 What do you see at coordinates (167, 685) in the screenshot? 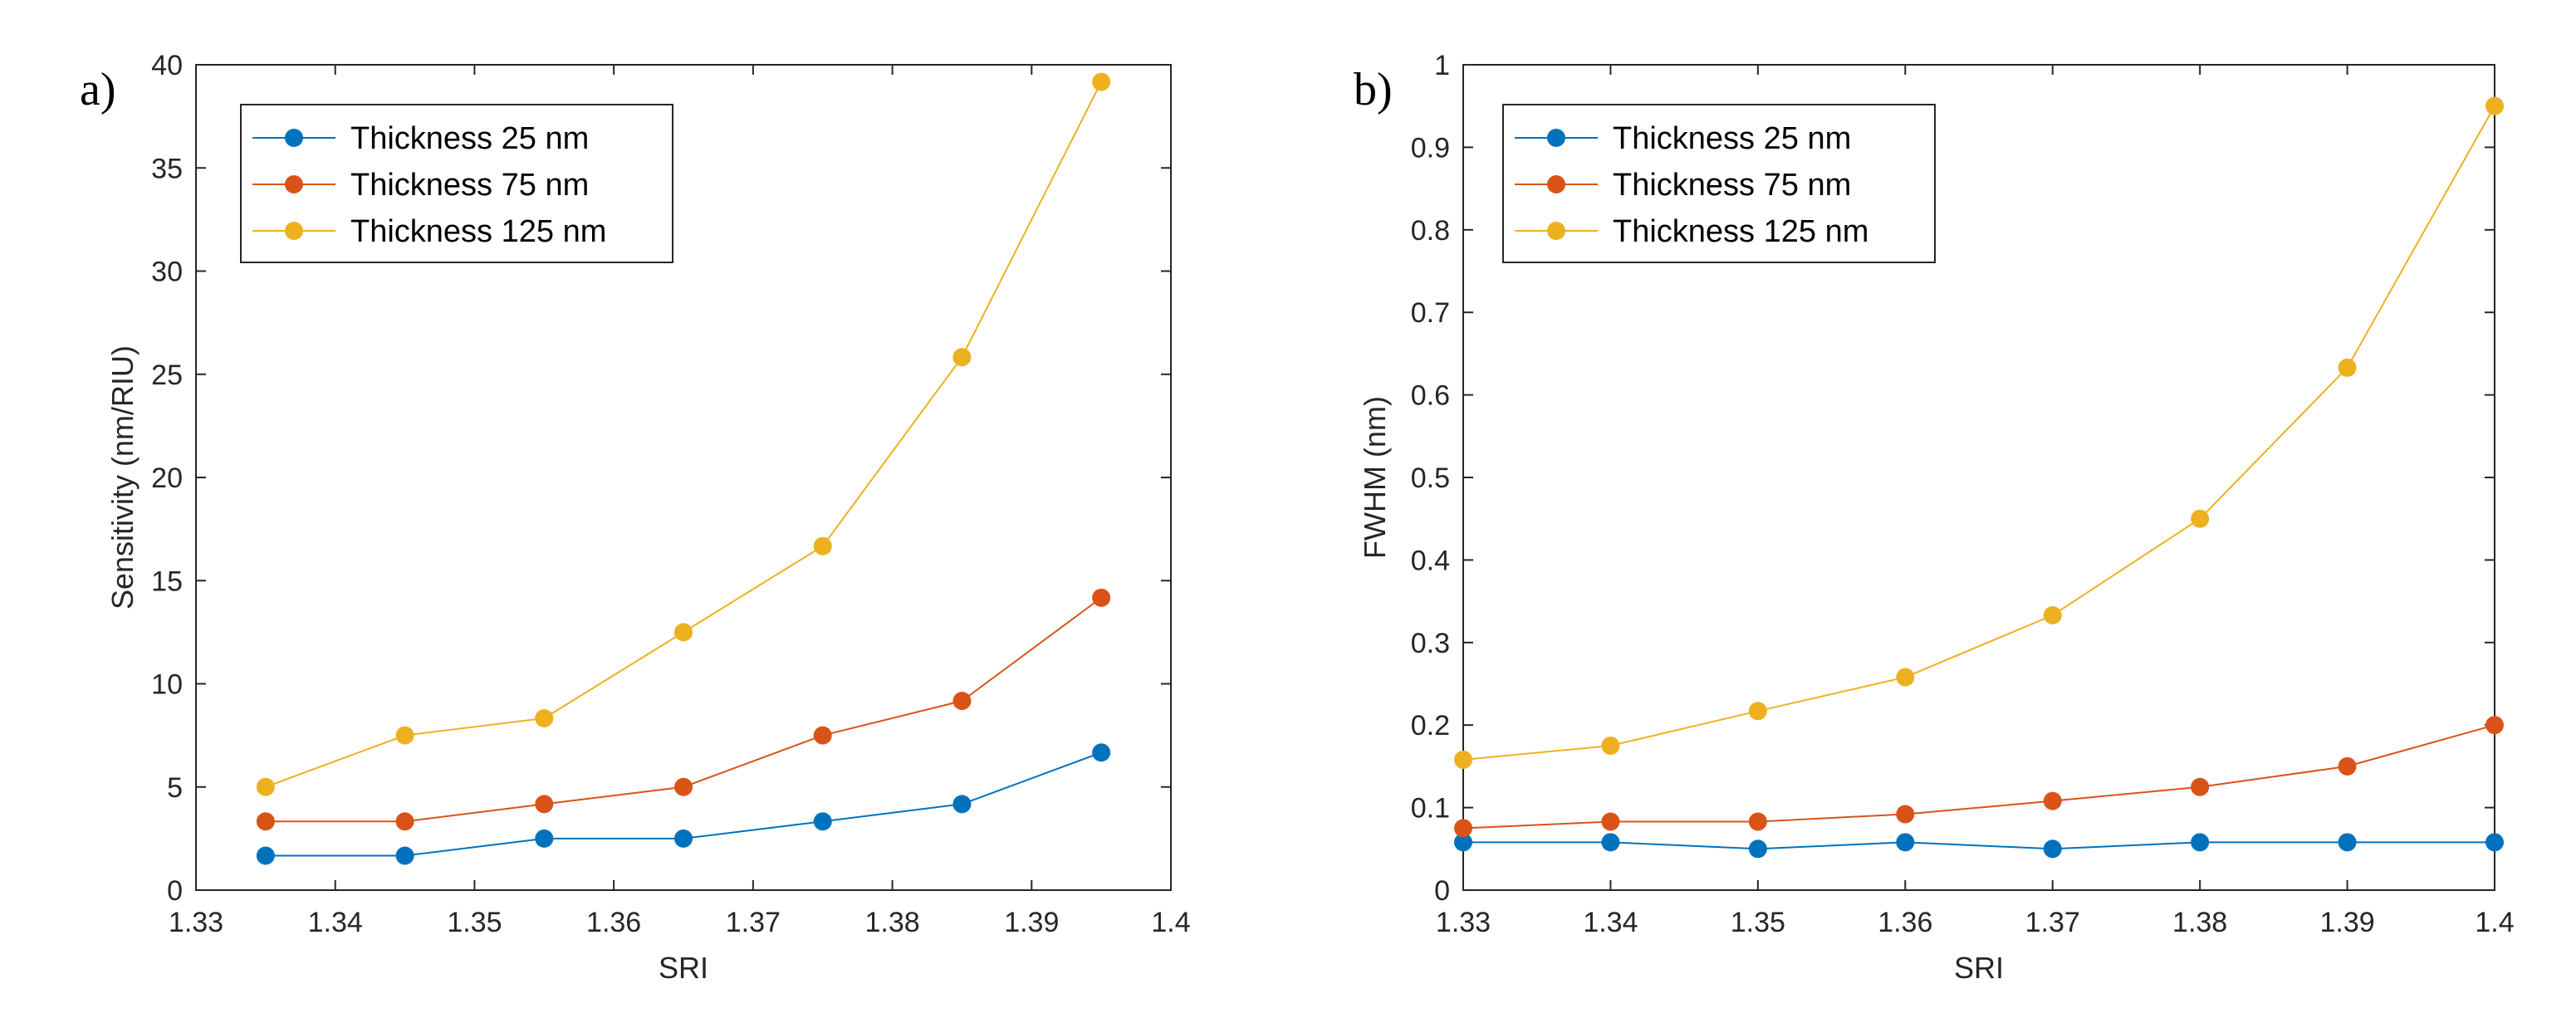
I see `y-tick-label: 10` at bounding box center [167, 685].